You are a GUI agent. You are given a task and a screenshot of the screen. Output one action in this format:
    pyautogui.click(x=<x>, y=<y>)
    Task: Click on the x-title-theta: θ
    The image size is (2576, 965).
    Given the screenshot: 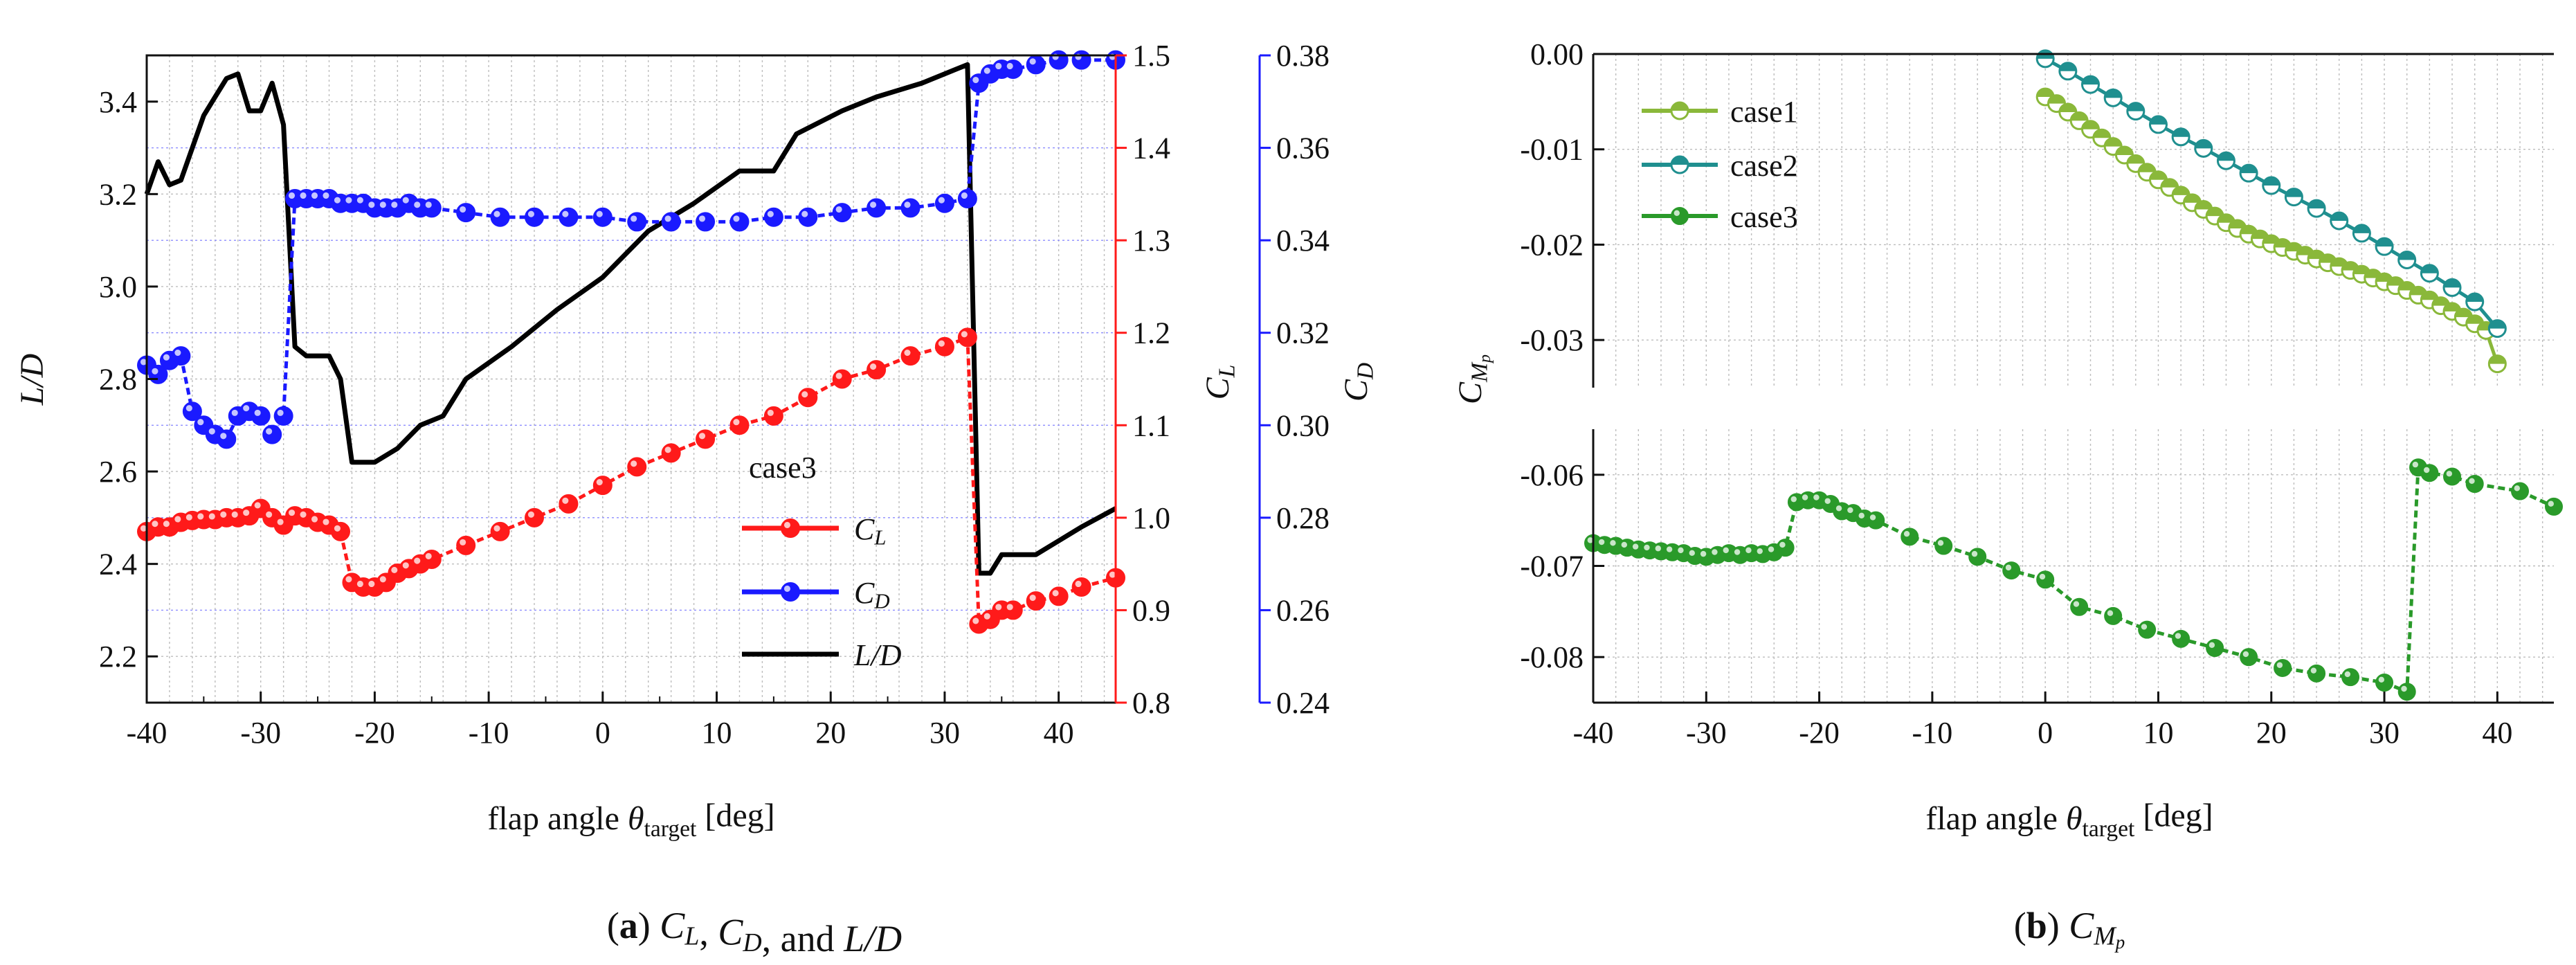 What is the action you would take?
    pyautogui.click(x=636, y=818)
    